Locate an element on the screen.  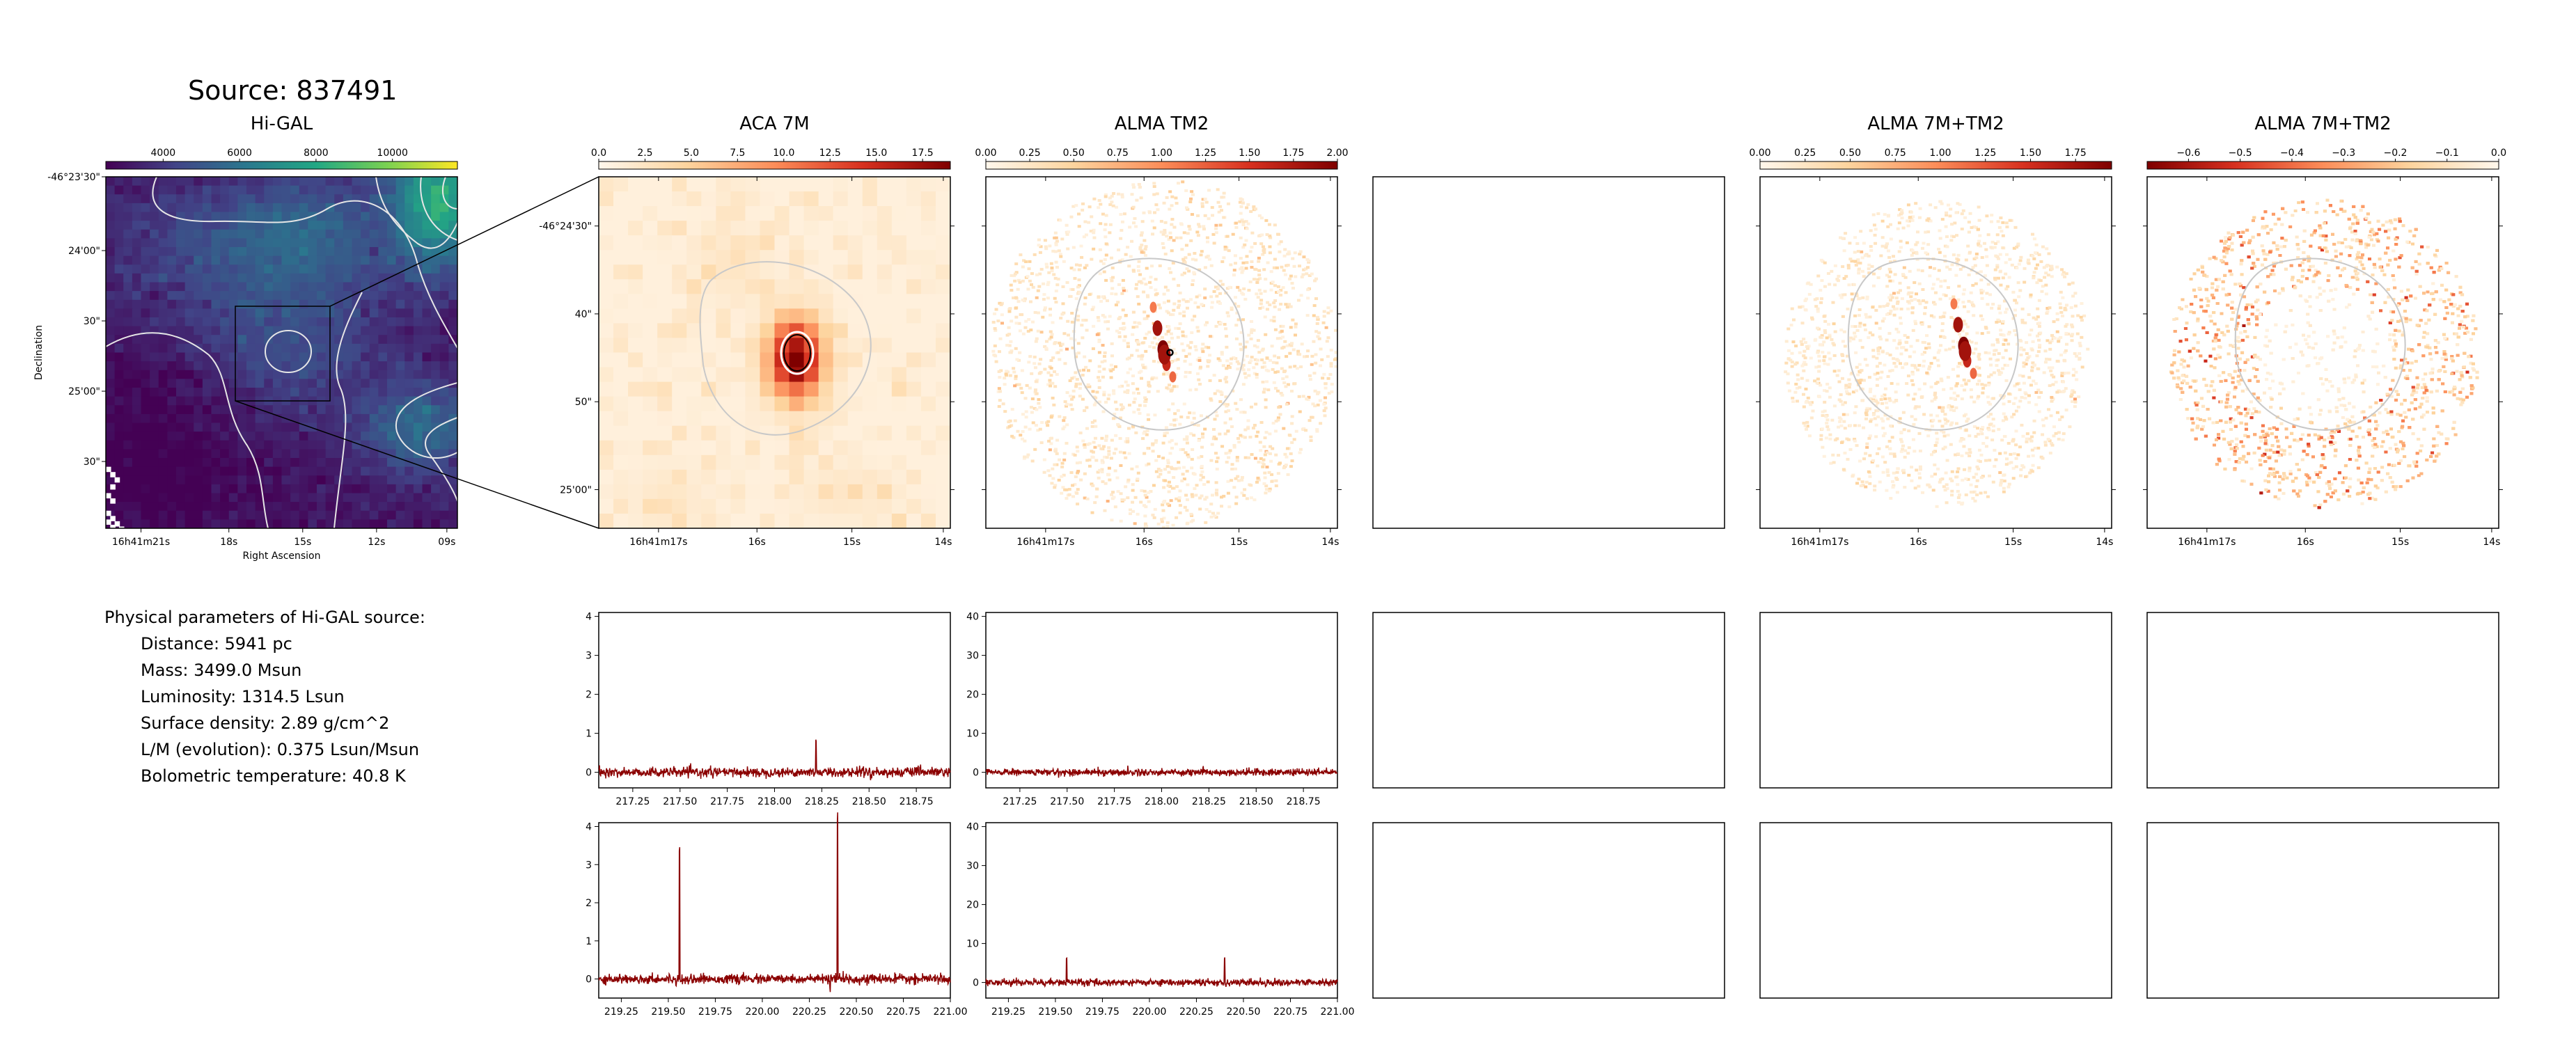
emission-peak is located at coordinates (1153, 307).